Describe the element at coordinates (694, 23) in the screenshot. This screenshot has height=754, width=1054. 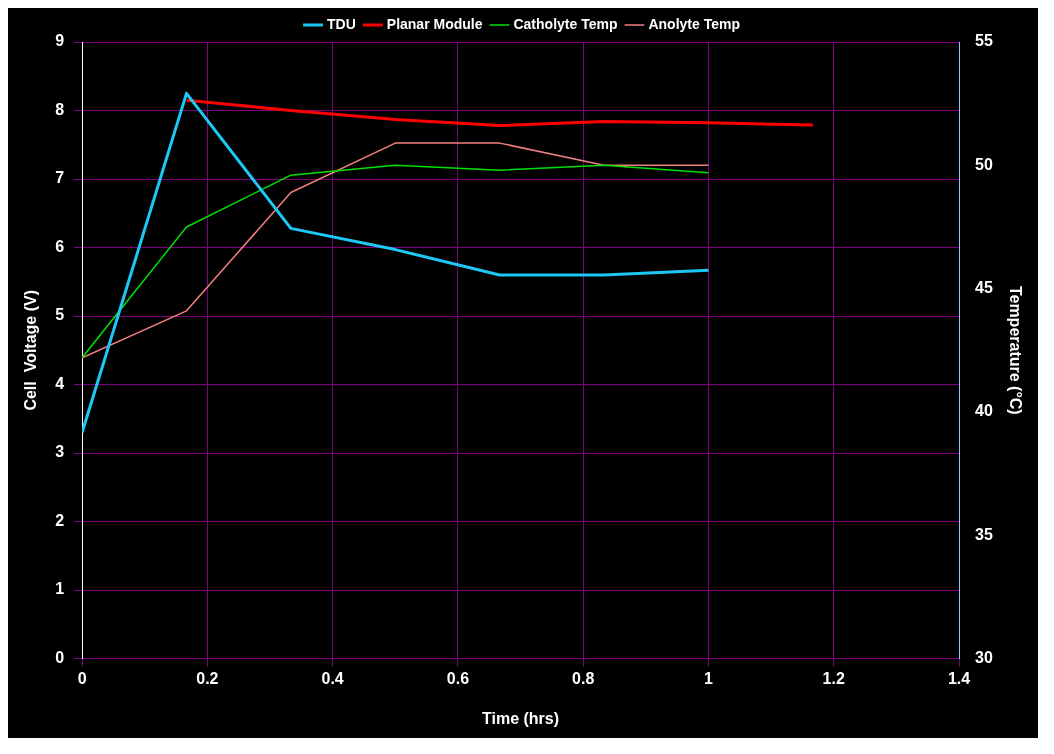
I see `legend-label: Anolyte Temp` at that location.